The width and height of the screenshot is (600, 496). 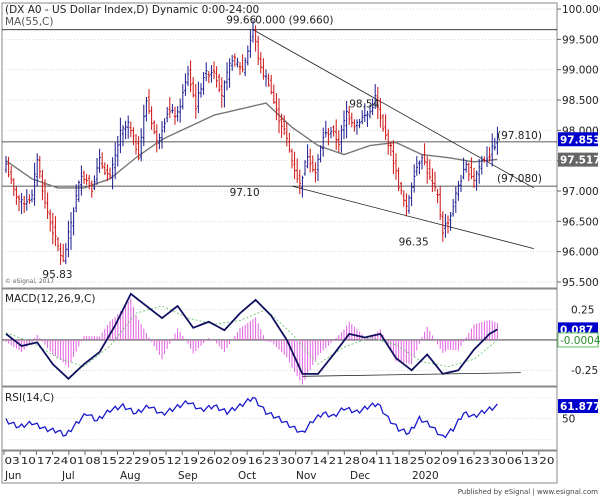 What do you see at coordinates (12, 461) in the screenshot?
I see `day-tick-label: 03` at bounding box center [12, 461].